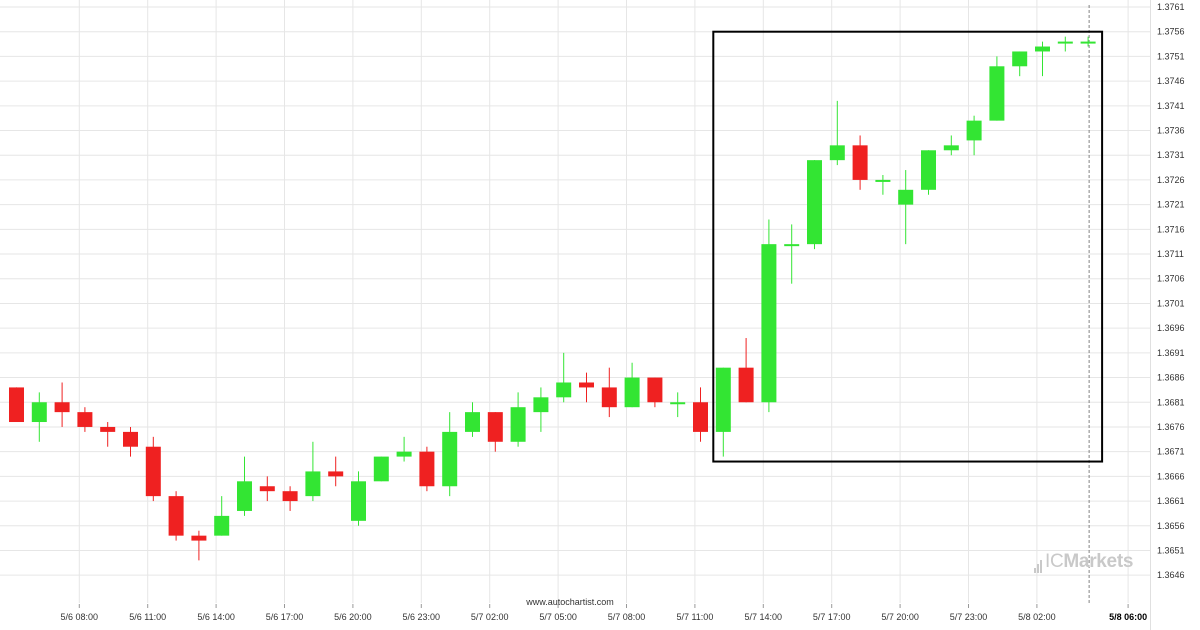 The image size is (1200, 630). What do you see at coordinates (694, 617) in the screenshot?
I see `x-tick-label: 5/7 11:00` at bounding box center [694, 617].